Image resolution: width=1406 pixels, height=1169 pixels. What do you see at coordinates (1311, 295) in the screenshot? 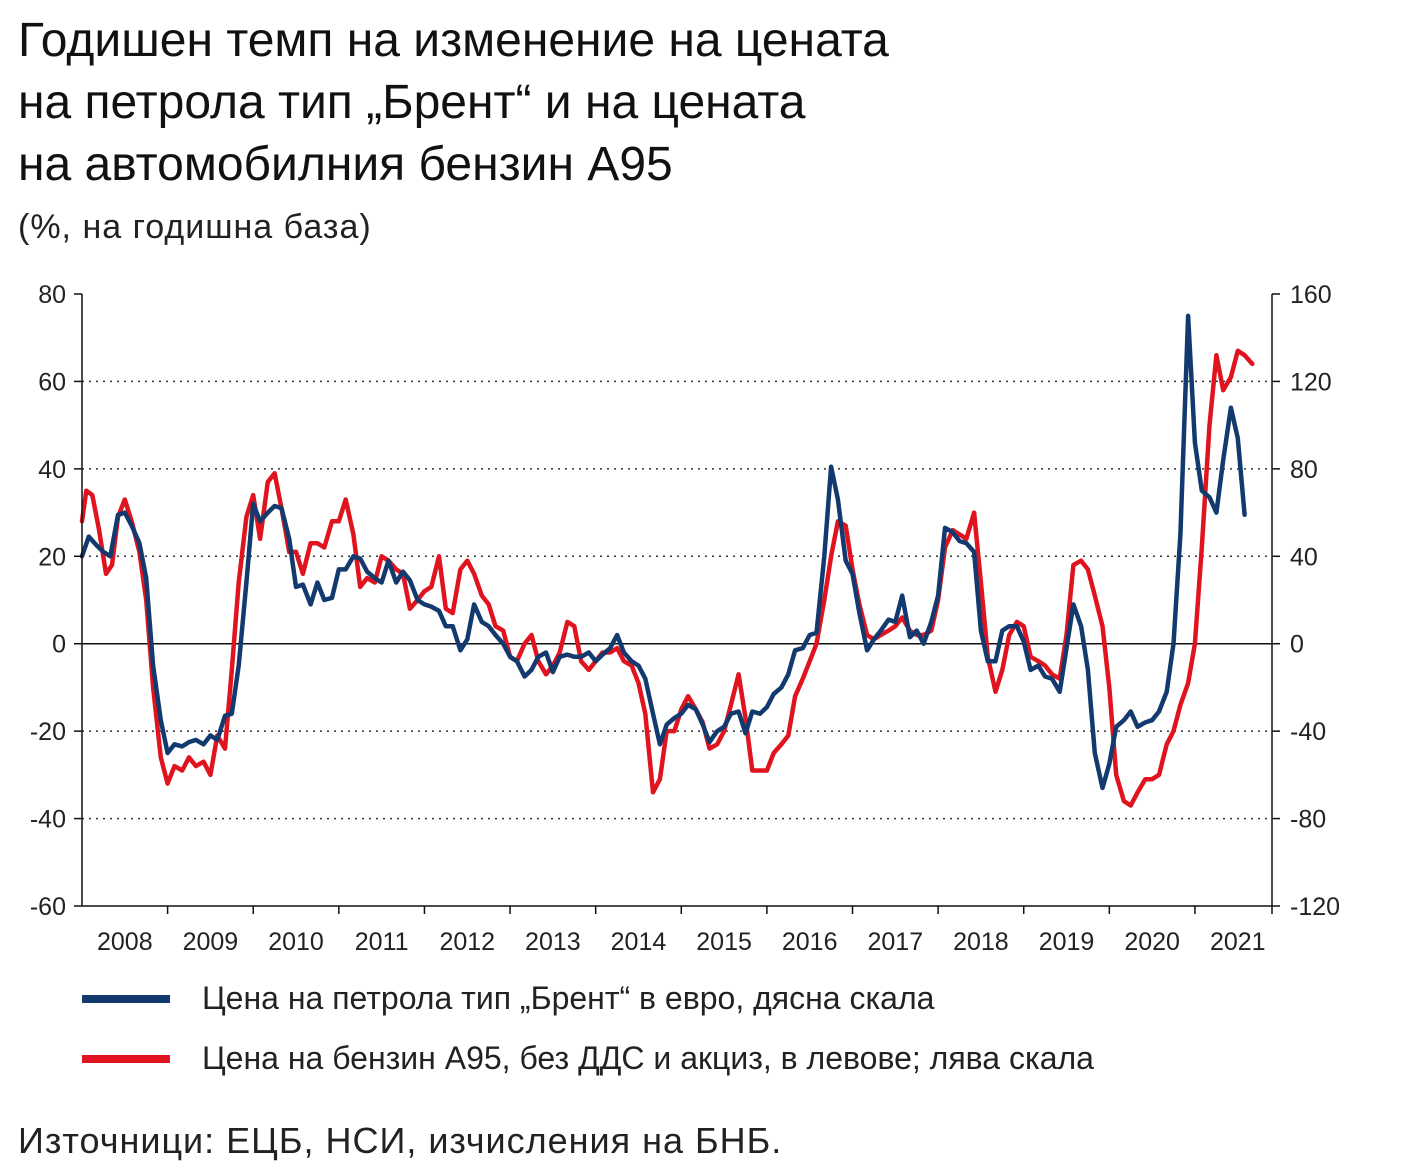
I see `right-axis-tick-label: 160` at bounding box center [1311, 295].